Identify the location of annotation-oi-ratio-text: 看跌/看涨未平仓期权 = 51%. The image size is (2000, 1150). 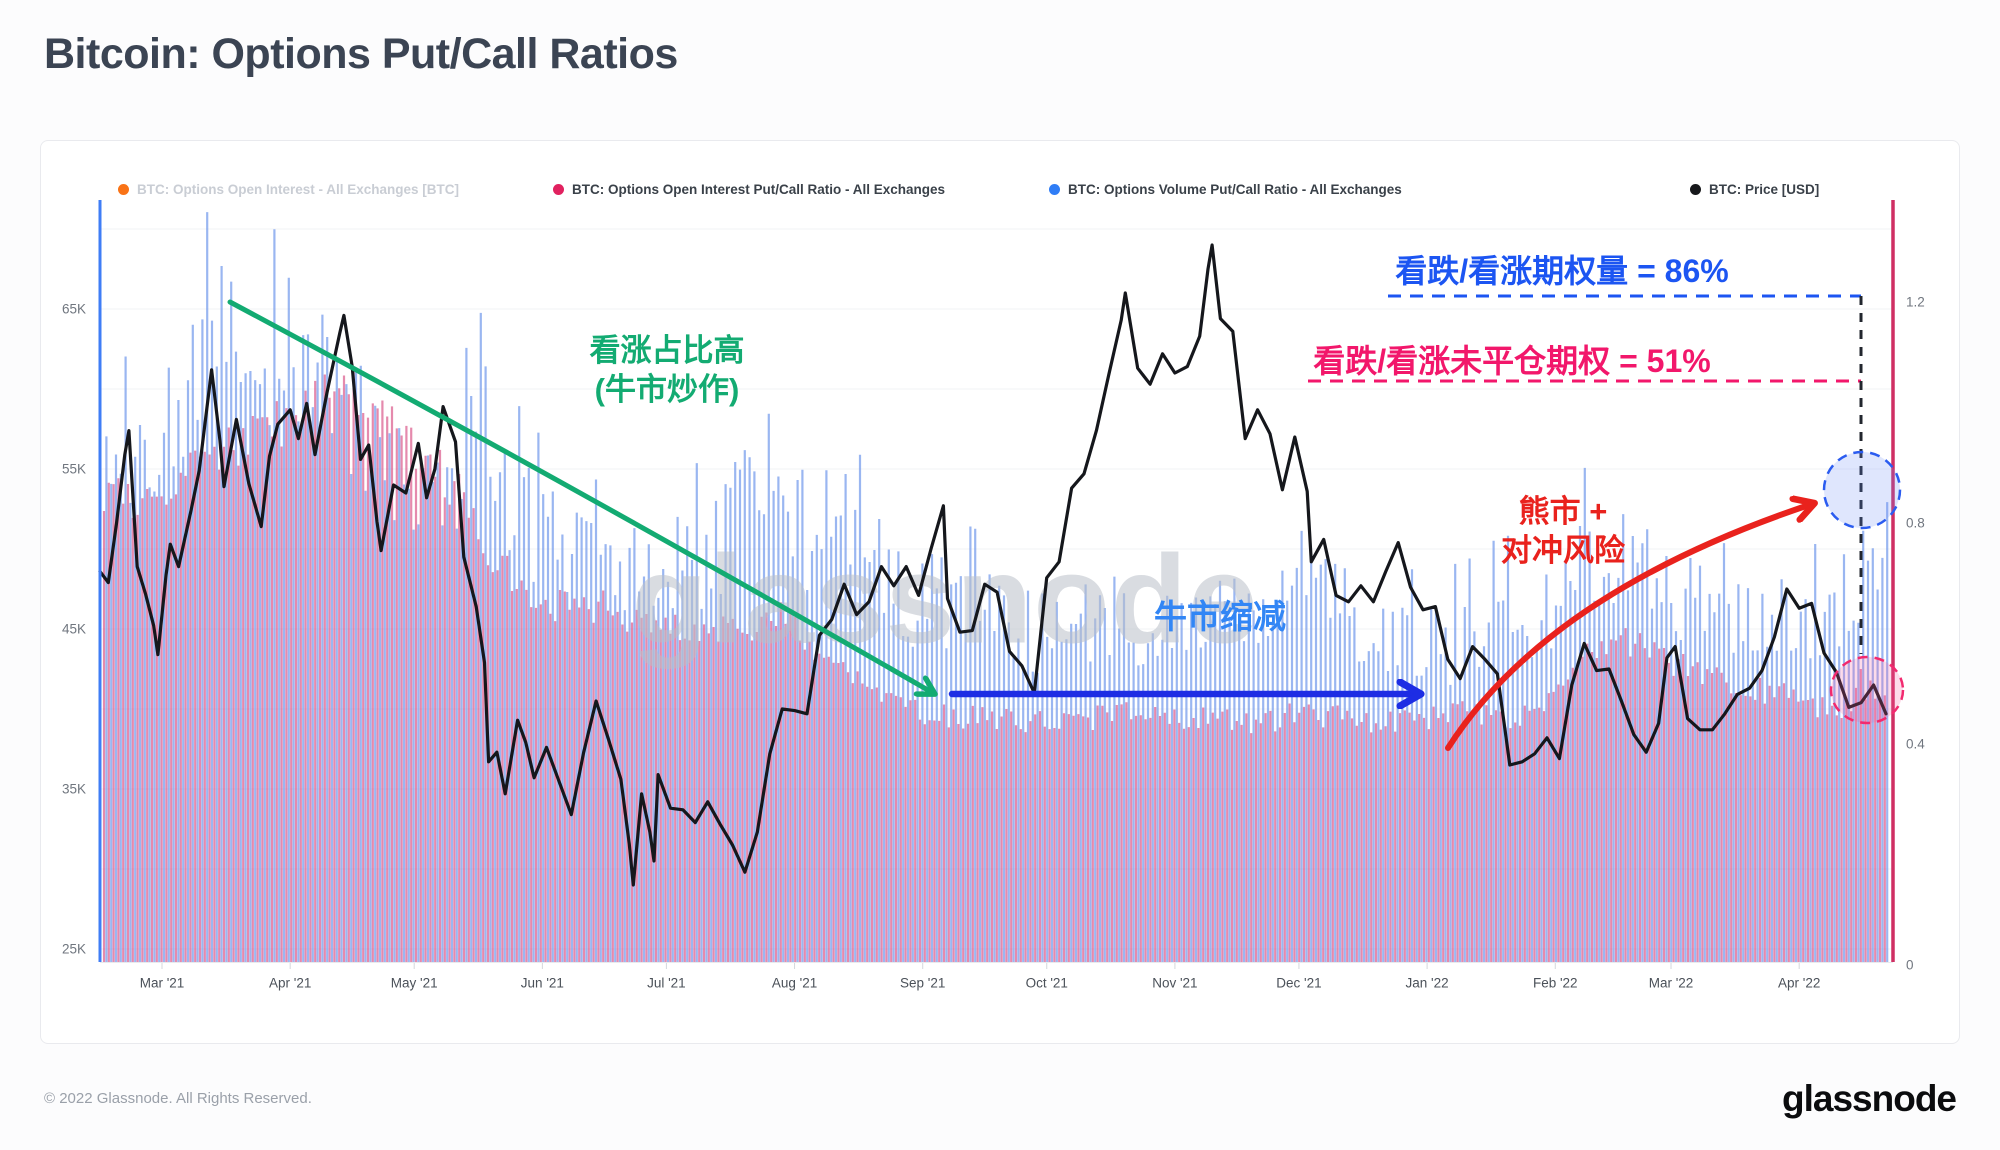
(1512, 360).